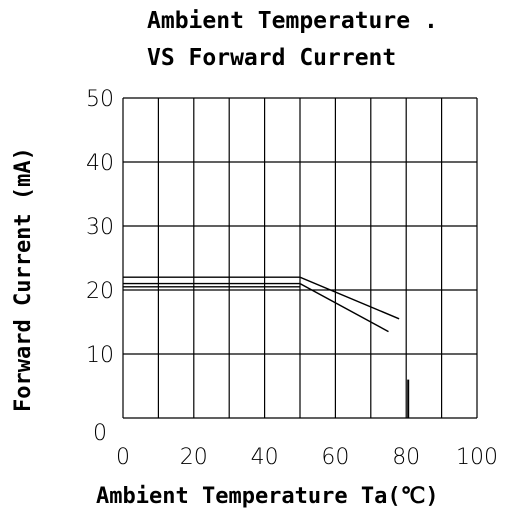 The height and width of the screenshot is (512, 530). I want to click on x-axis-ticks: 0 20 40 60 80 100, so click(307, 457).